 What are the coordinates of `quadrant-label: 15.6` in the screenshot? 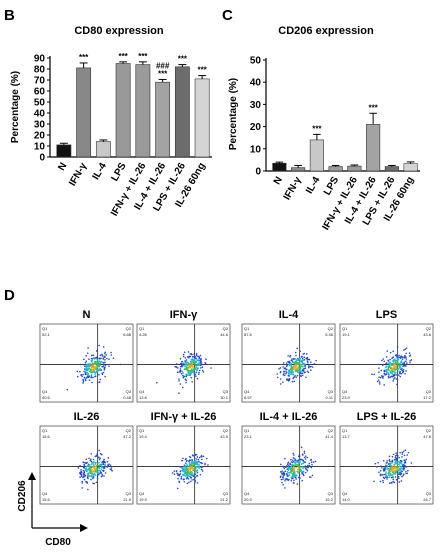 It's located at (46, 499).